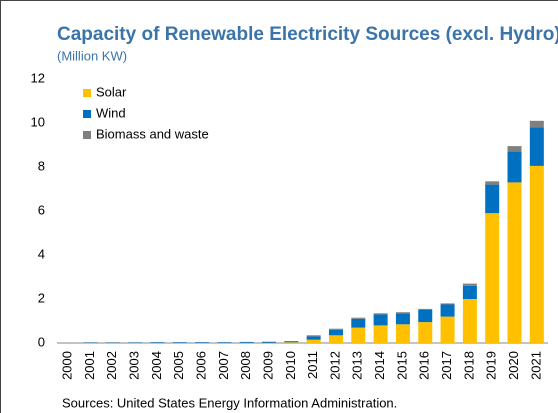 The height and width of the screenshot is (413, 558). Describe the element at coordinates (111, 91) in the screenshot. I see `legend-label: Solar` at that location.